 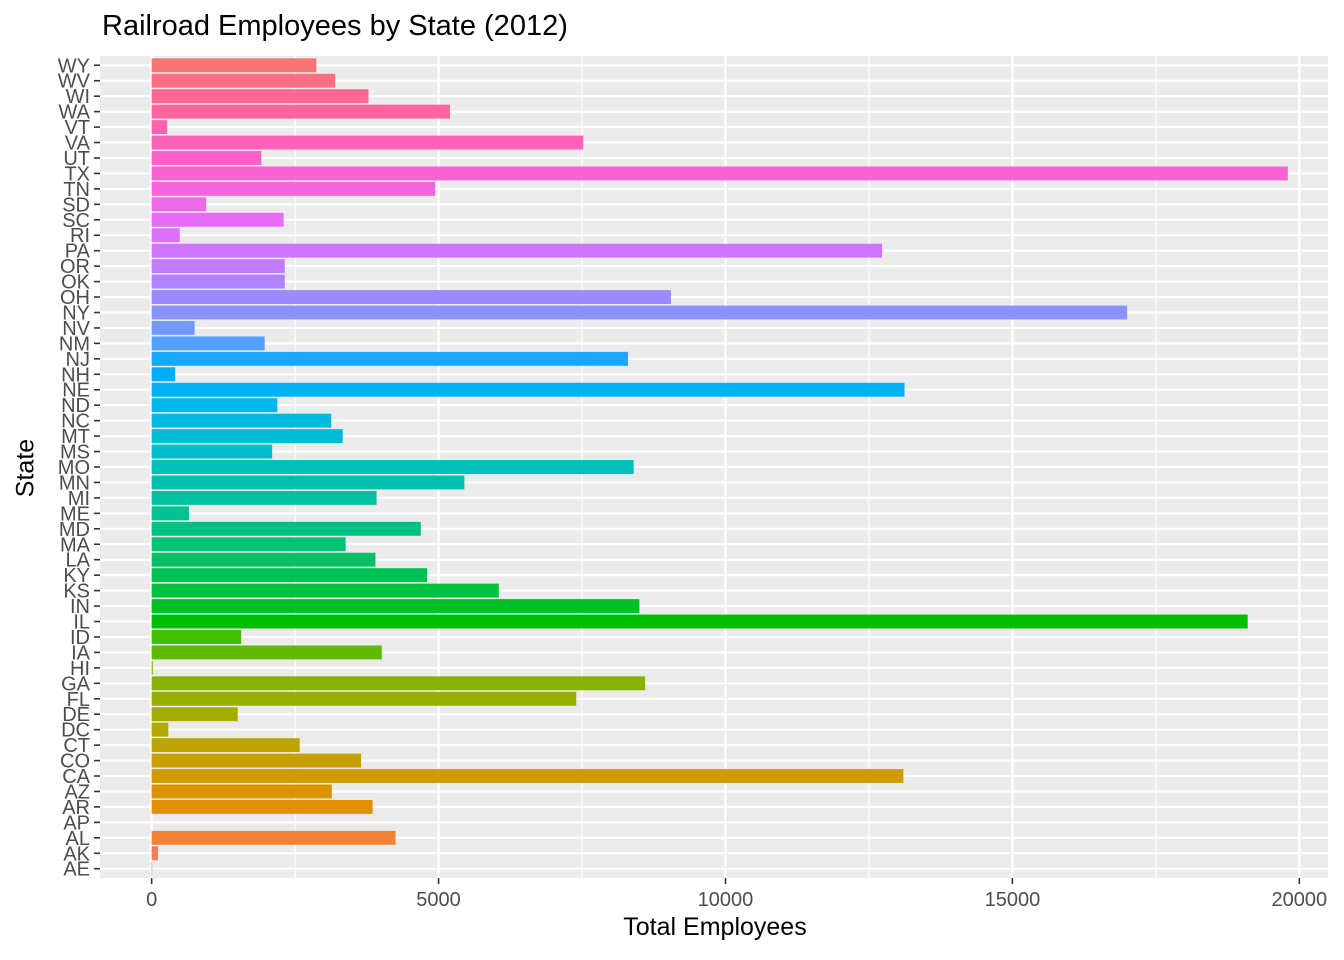 I want to click on y-tick-label-ne: NE, so click(x=76, y=391).